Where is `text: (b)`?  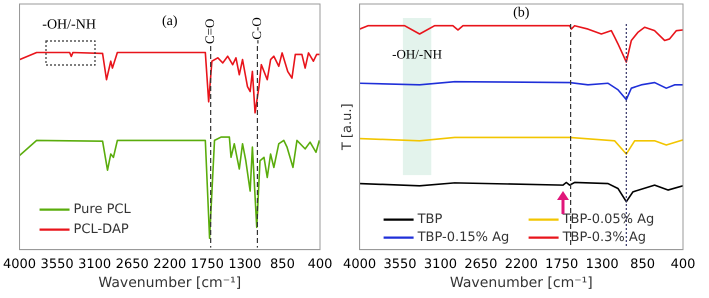
text: (b) is located at coordinates (521, 12).